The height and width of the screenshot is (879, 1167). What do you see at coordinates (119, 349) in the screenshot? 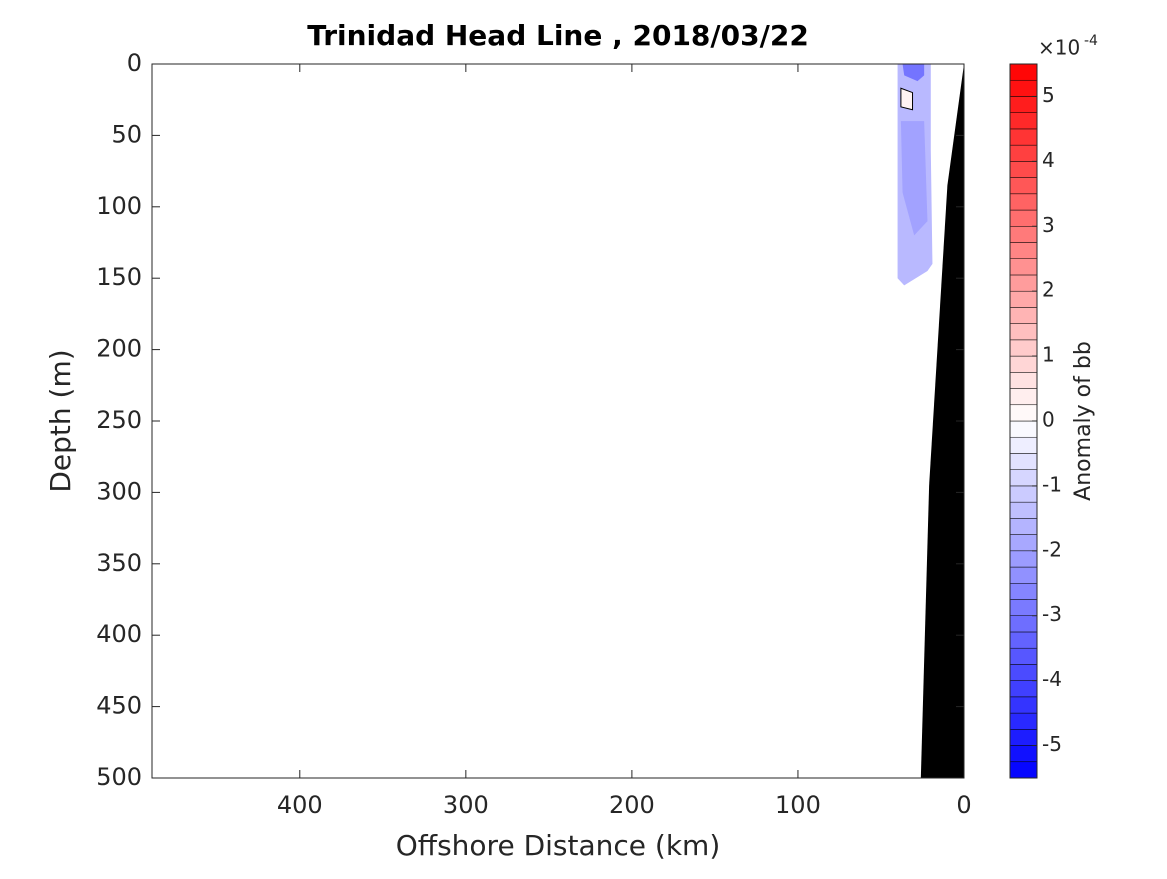
I see `y-tick-label: 200` at bounding box center [119, 349].